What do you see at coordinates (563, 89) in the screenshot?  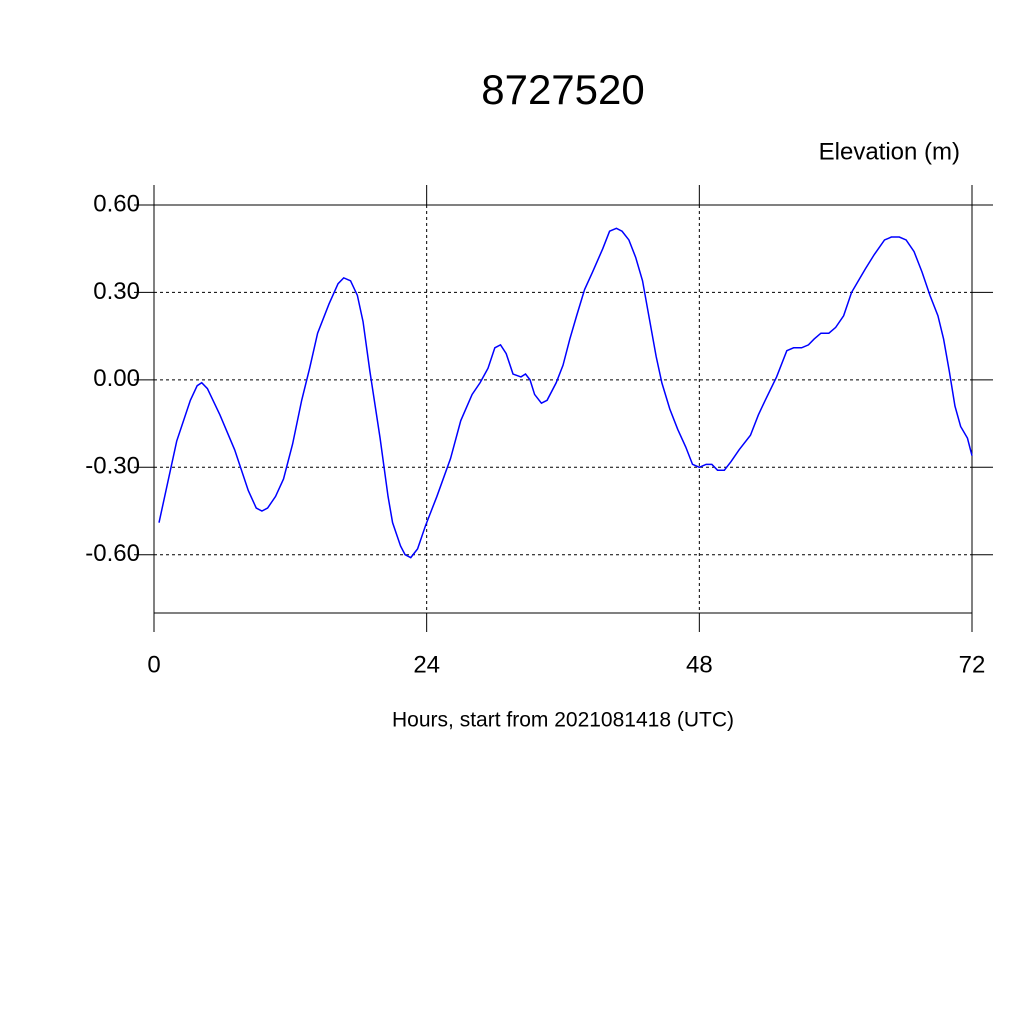 I see `chart-title: 8727520` at bounding box center [563, 89].